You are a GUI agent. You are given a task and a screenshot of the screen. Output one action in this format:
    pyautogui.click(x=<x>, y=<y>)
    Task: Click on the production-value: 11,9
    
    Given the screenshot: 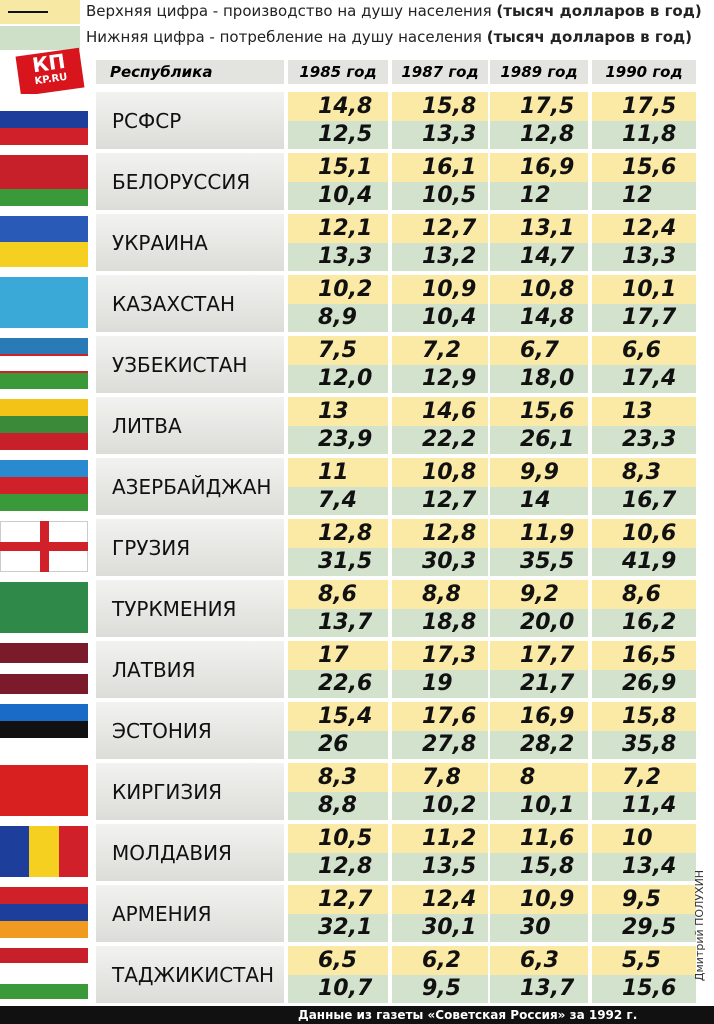 What is the action you would take?
    pyautogui.click(x=539, y=533)
    